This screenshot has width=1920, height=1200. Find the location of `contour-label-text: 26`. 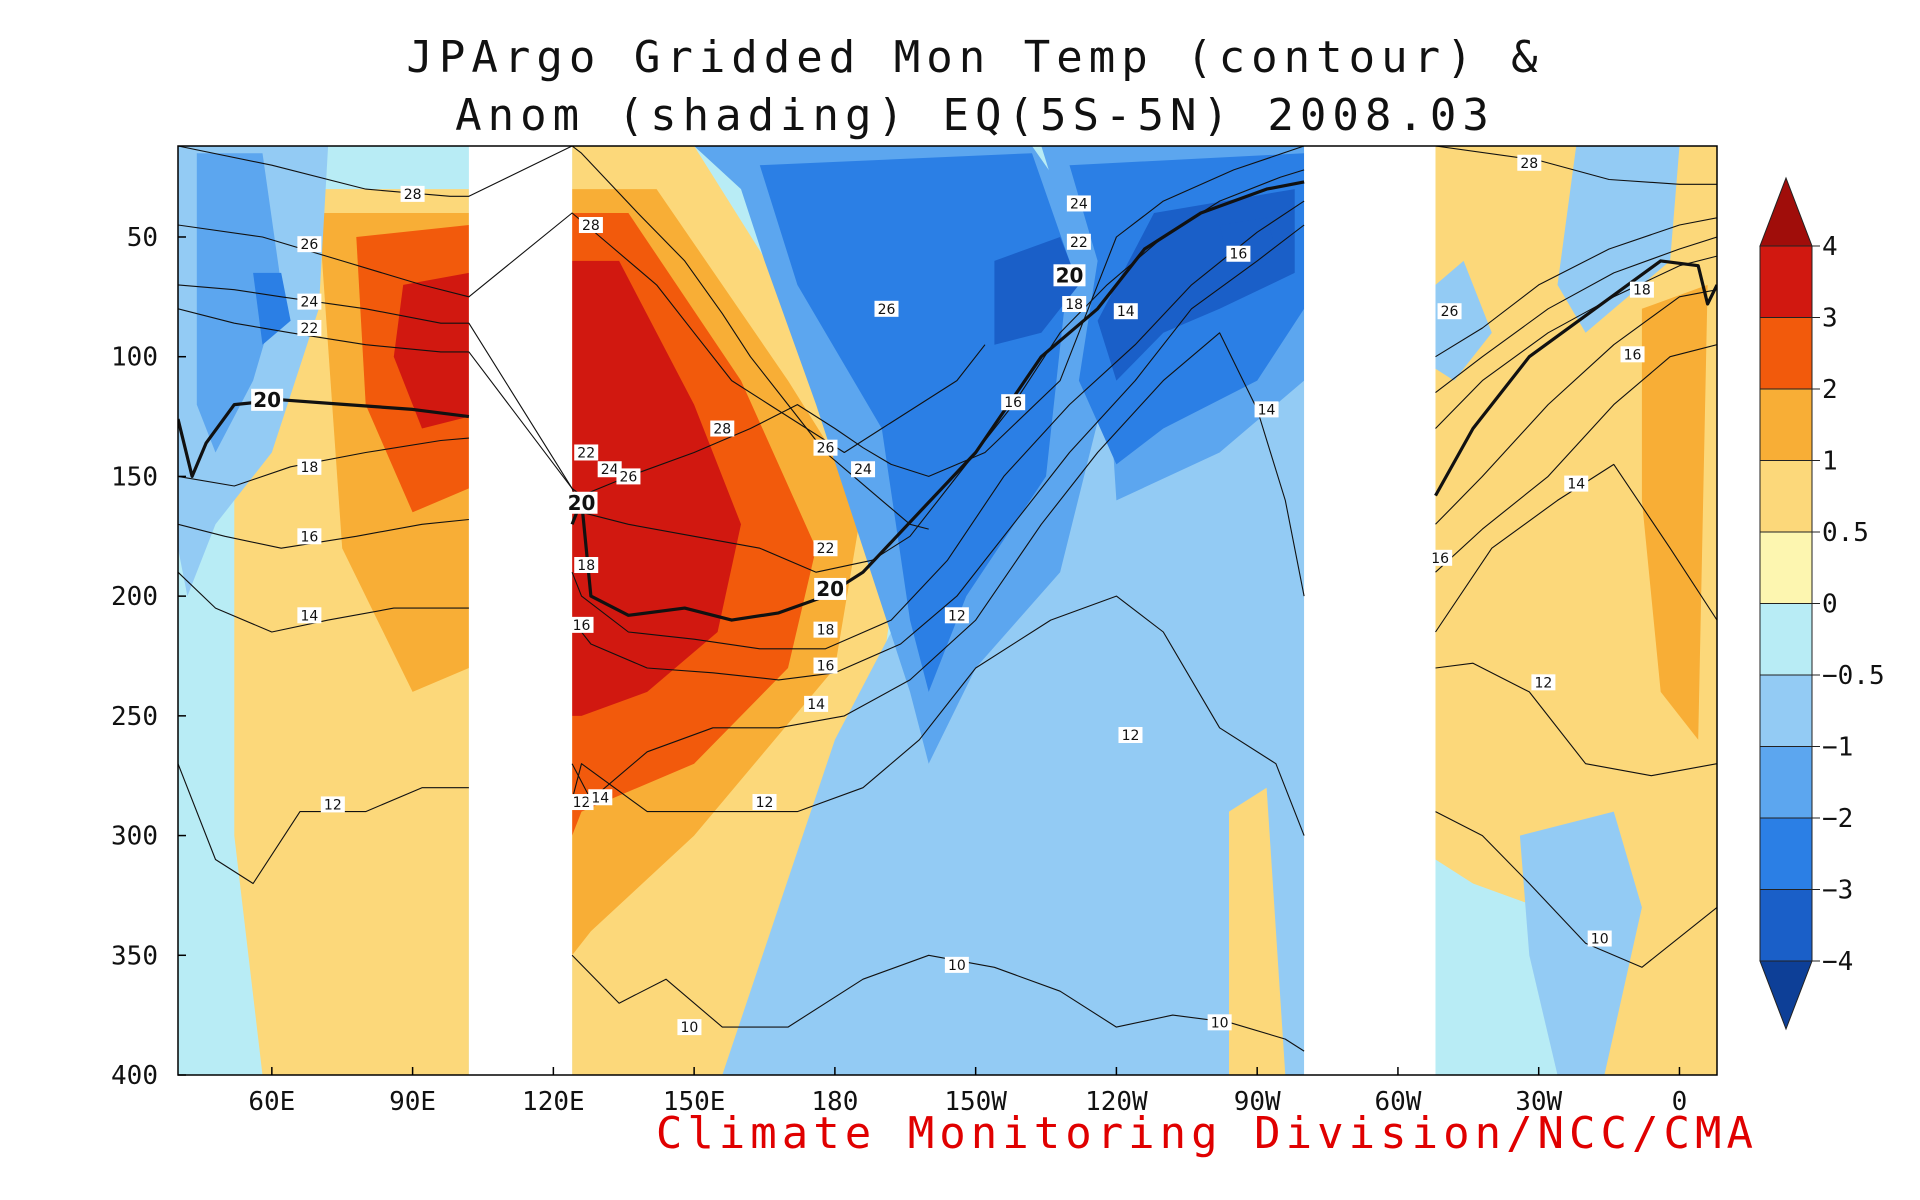

contour-label-text: 26 is located at coordinates (826, 449).